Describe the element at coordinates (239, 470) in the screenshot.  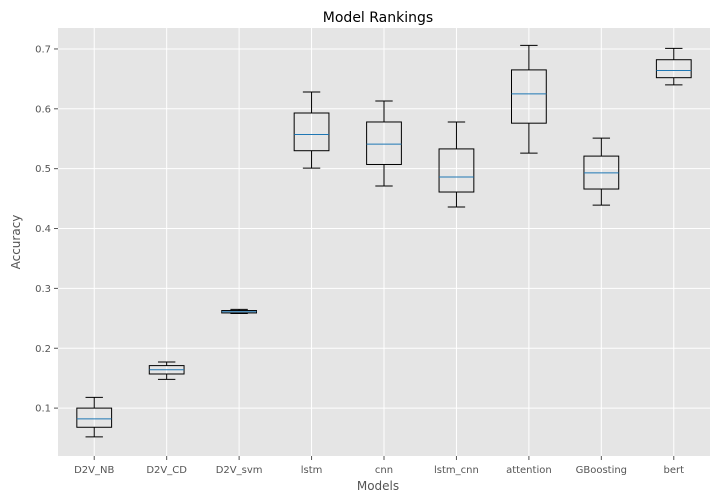
I see `x-tick-label: D2V_svm` at that location.